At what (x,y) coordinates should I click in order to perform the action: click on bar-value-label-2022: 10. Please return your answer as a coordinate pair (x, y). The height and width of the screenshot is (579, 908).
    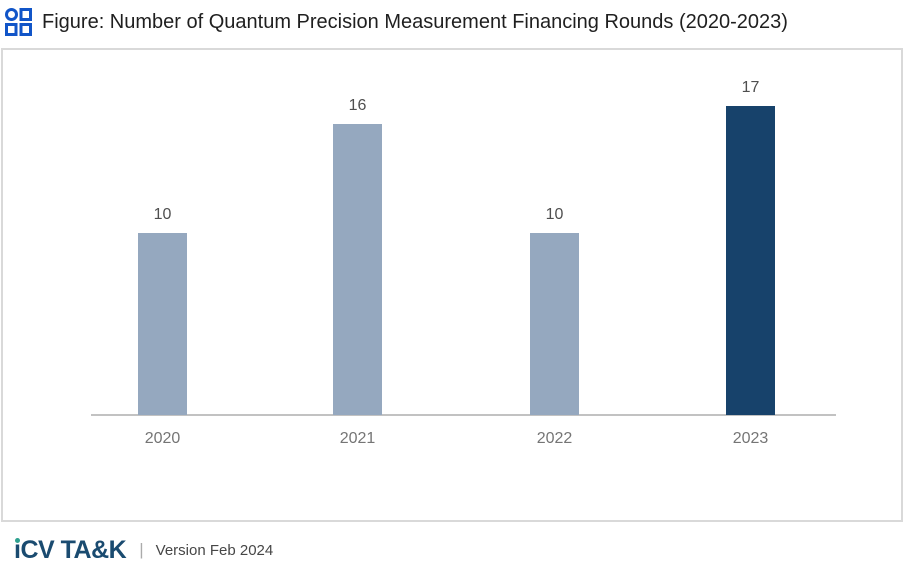
    Looking at the image, I should click on (554, 214).